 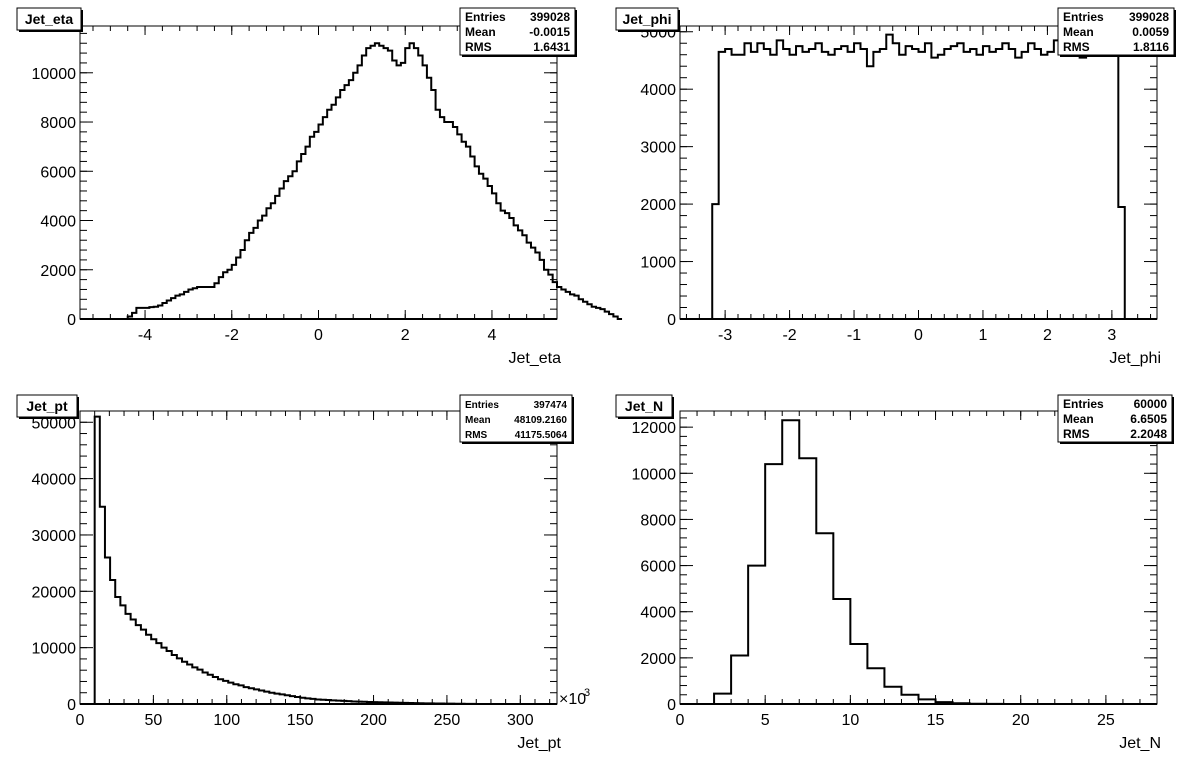 I want to click on y-tick-label: 12000, so click(x=654, y=428).